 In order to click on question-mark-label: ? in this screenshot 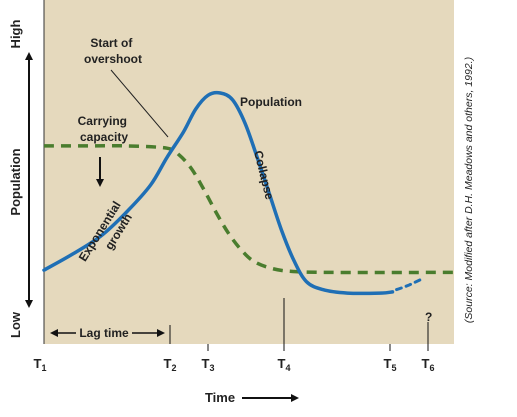, I will do `click(428, 317)`.